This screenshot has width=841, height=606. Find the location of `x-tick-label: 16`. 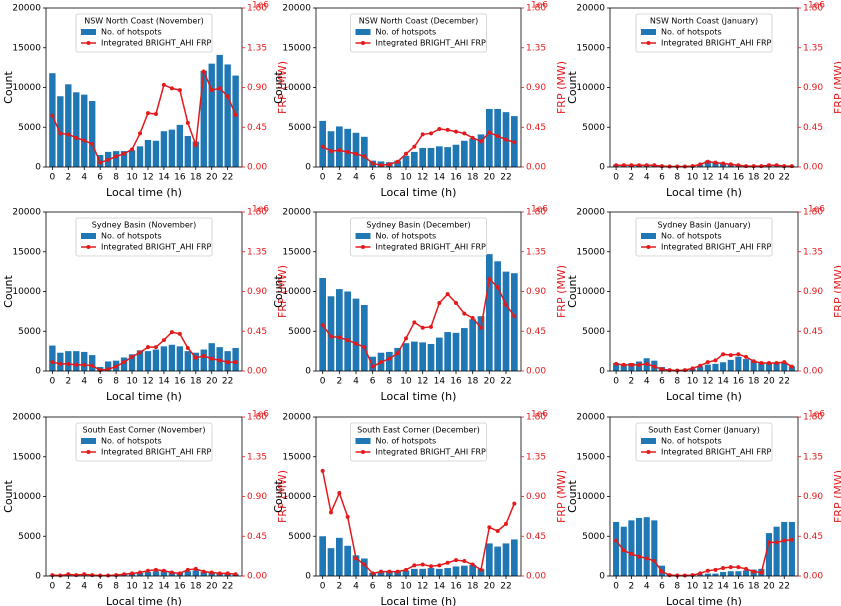

x-tick-label: 16 is located at coordinates (456, 587).